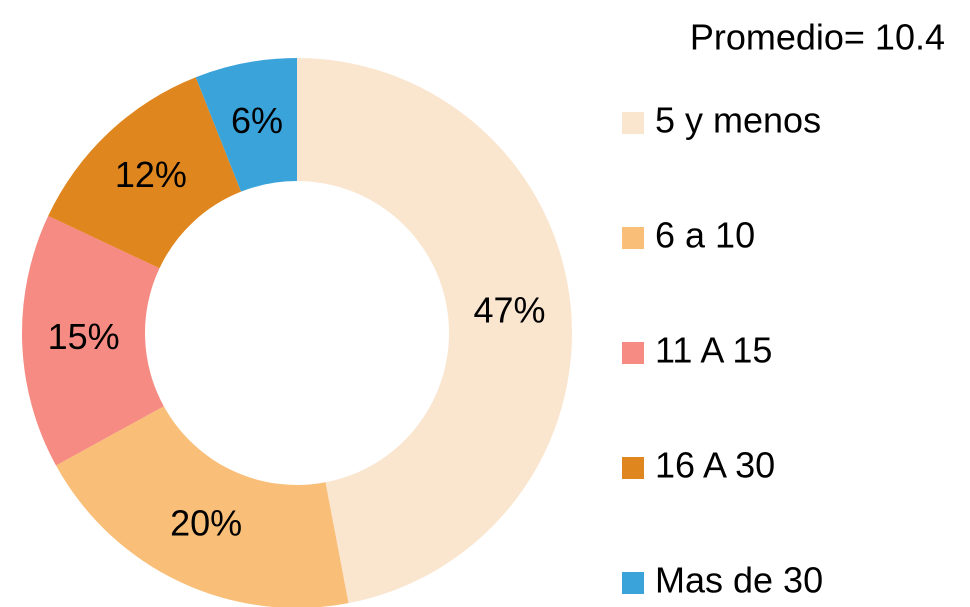 The width and height of the screenshot is (970, 607). What do you see at coordinates (206, 523) in the screenshot?
I see `data-label: 20%` at bounding box center [206, 523].